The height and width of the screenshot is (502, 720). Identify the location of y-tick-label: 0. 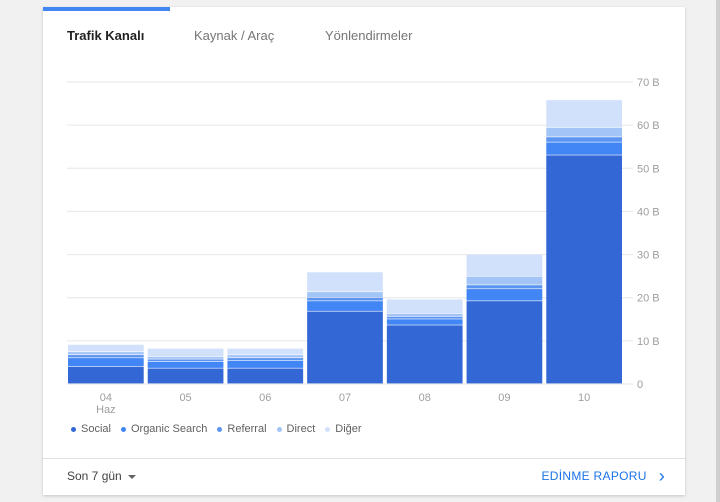
(640, 385).